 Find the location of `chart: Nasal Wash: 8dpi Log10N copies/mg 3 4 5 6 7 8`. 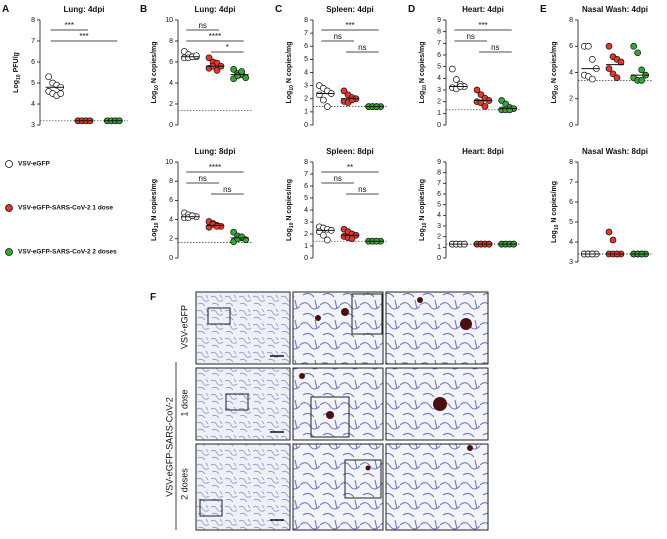

chart: Nasal Wash: 8dpi Log10N copies/mg 3 4 5 6 7 8 is located at coordinates (601, 206).